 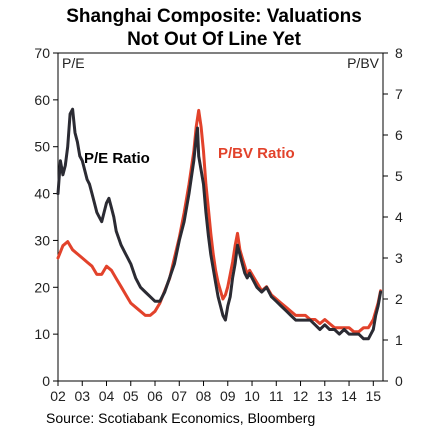 I want to click on x-tick-label: 10, so click(x=252, y=396).